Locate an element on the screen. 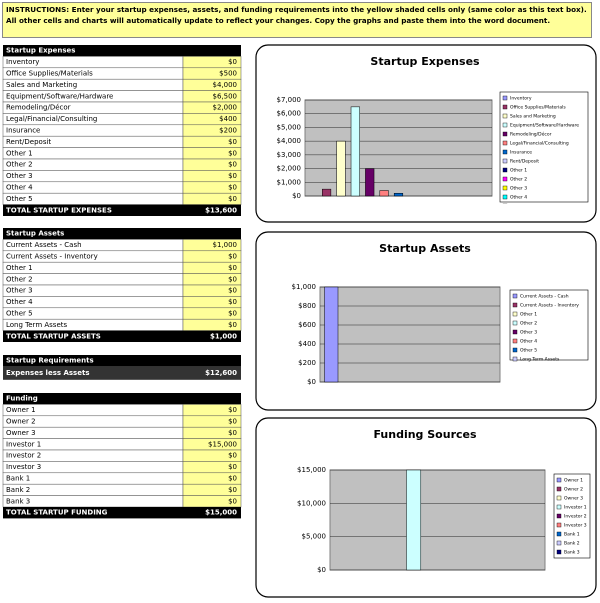 The height and width of the screenshot is (603, 600). row-label: Investor 1 is located at coordinates (23, 444).